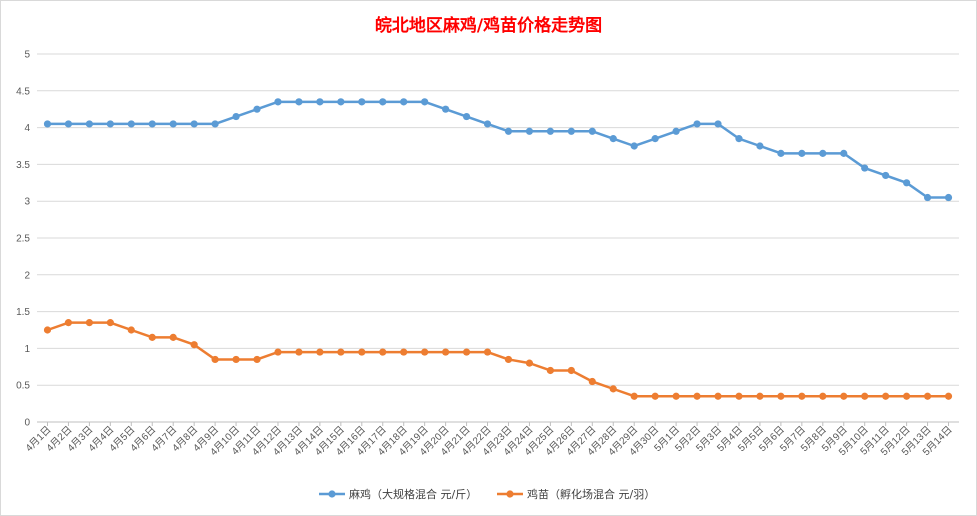 Image resolution: width=977 pixels, height=516 pixels. What do you see at coordinates (27, 55) in the screenshot?
I see `y-tick-label: 5` at bounding box center [27, 55].